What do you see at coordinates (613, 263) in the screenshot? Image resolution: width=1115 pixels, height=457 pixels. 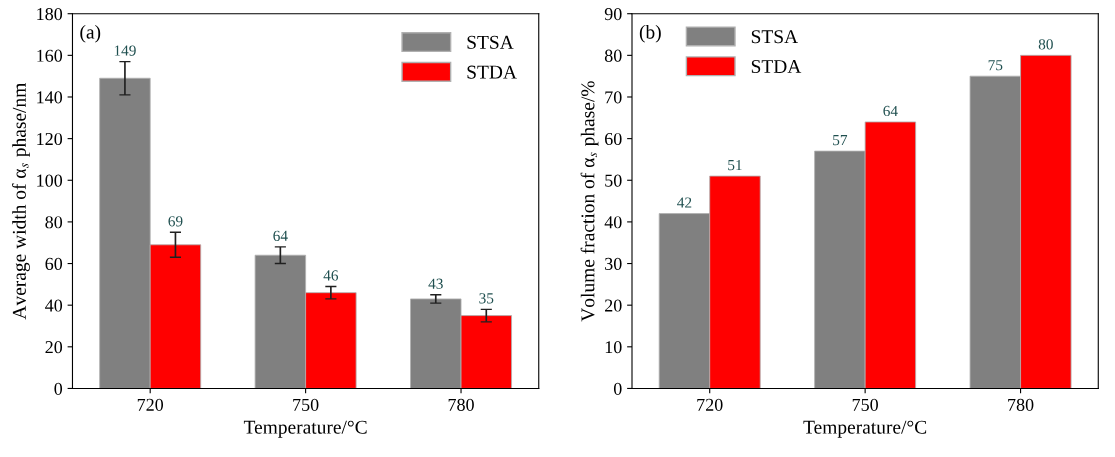 I see `y-tick-label: 30` at bounding box center [613, 263].